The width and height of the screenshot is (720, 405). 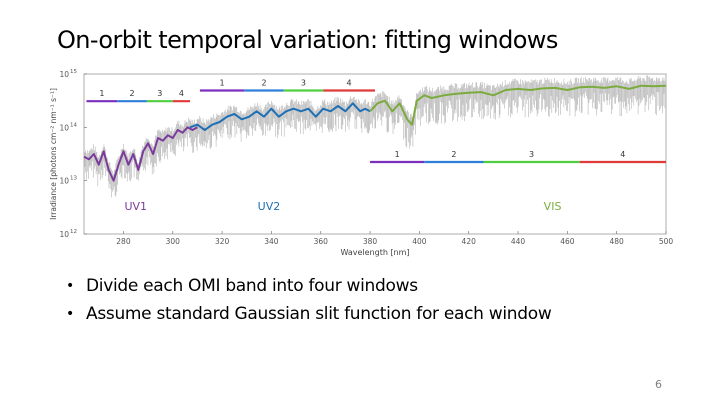 What do you see at coordinates (173, 241) in the screenshot?
I see `x-tick-label: 300` at bounding box center [173, 241].